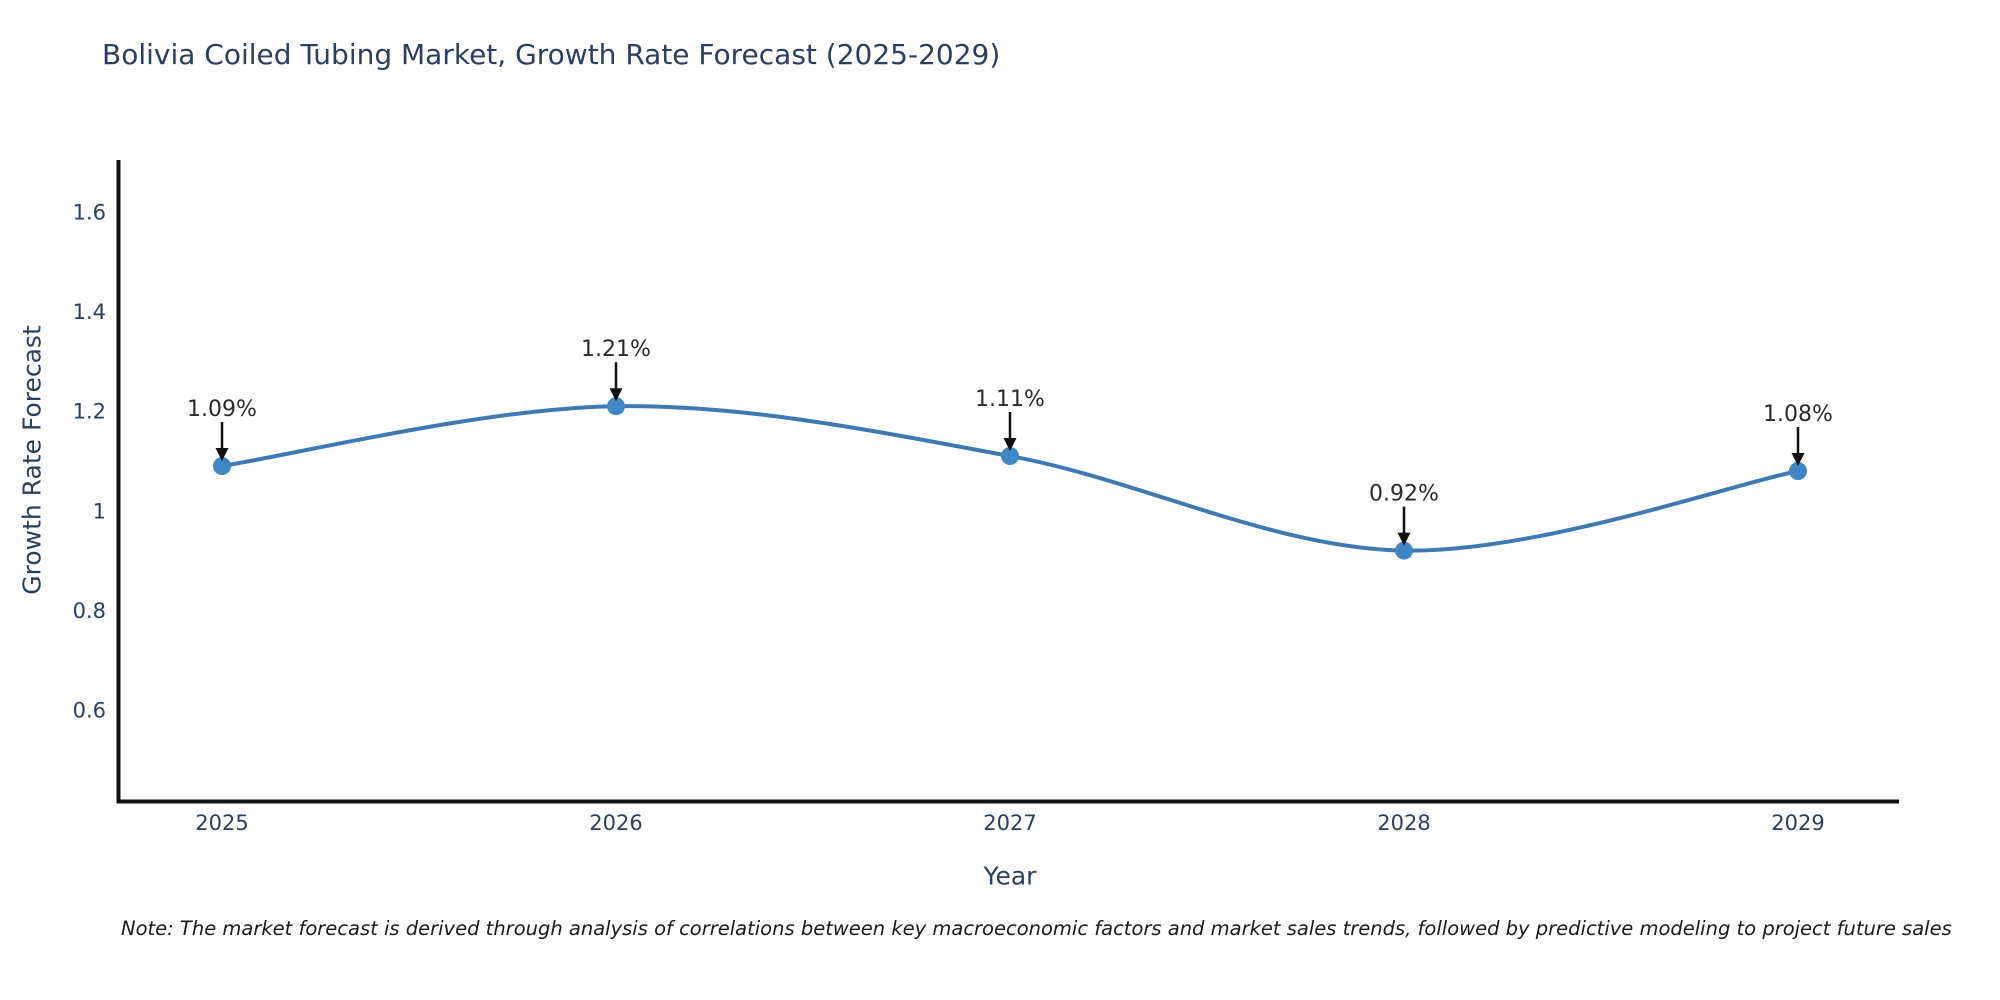 This screenshot has width=2000, height=1000. I want to click on data-point-label: 1.11%, so click(1010, 399).